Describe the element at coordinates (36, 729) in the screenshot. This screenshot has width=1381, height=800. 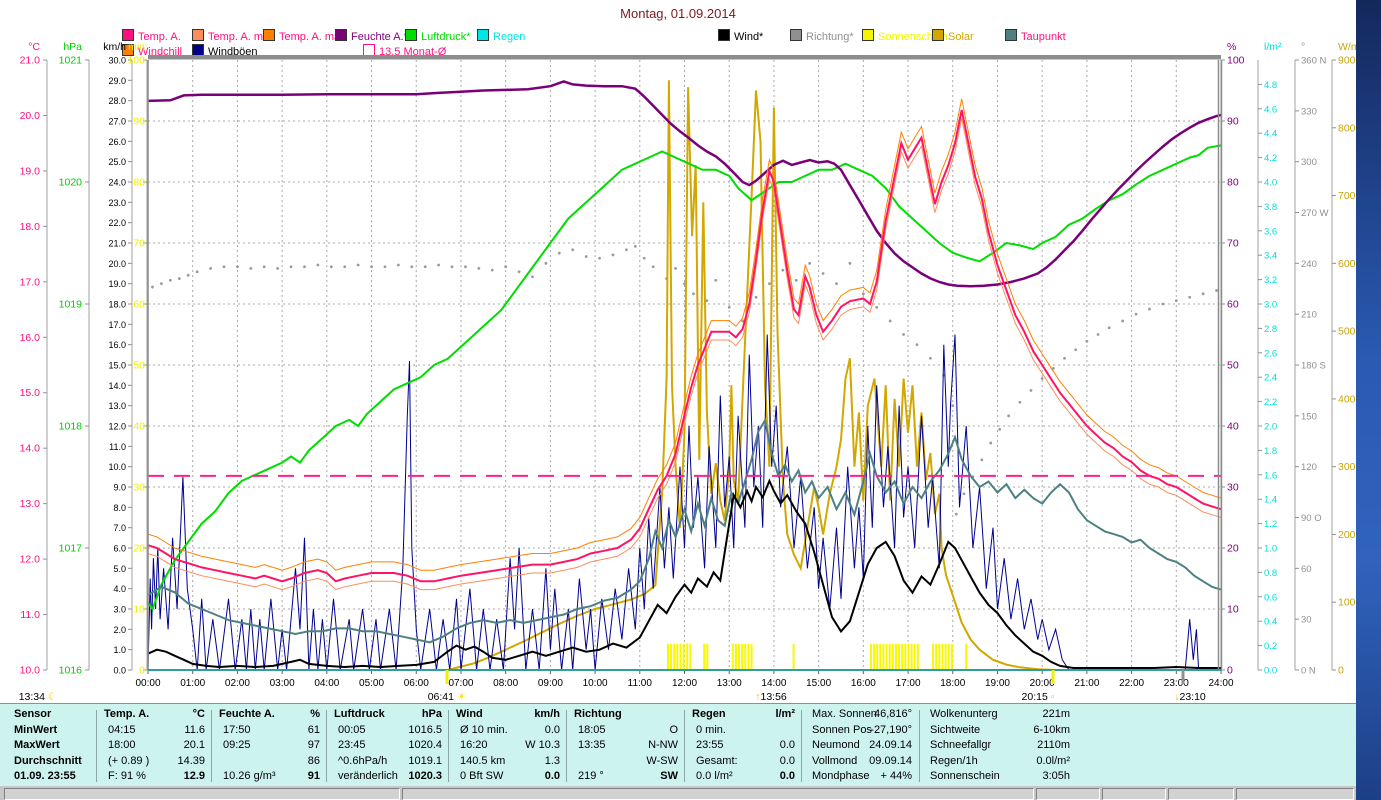
I see `table-row-label: MinWert` at that location.